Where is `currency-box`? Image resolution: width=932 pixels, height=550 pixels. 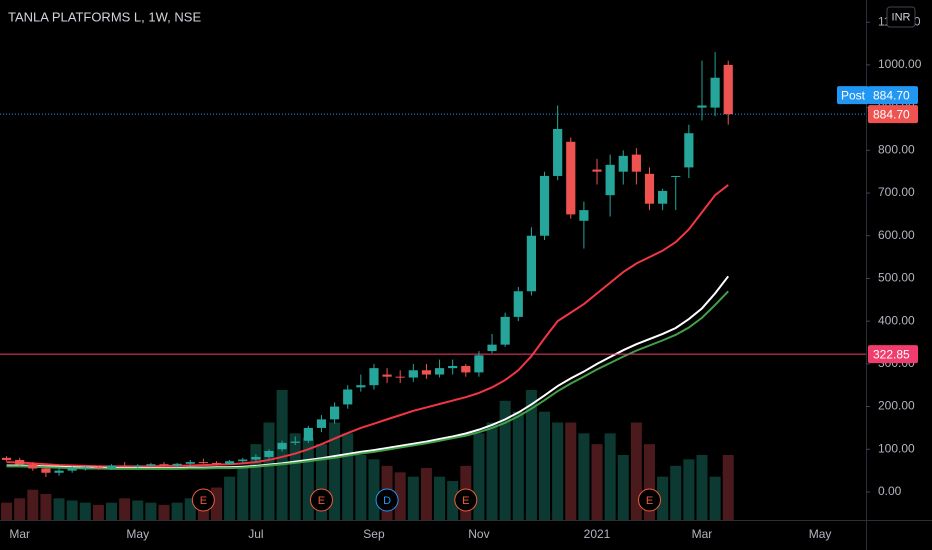
currency-box is located at coordinates (901, 17).